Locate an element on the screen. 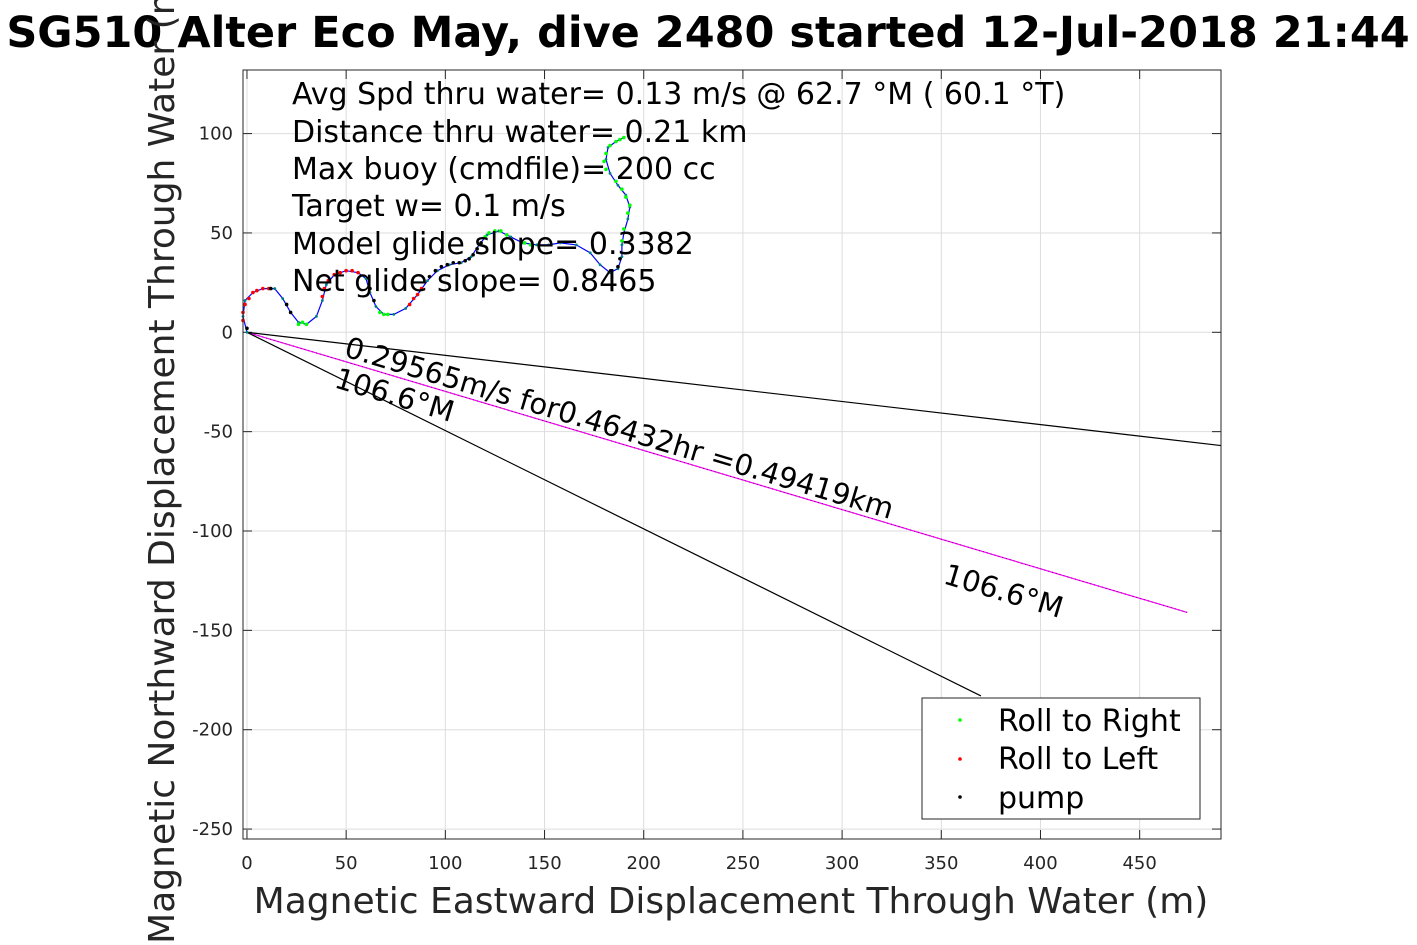 The image size is (1417, 945). legend-marker-roll-right is located at coordinates (960, 720).